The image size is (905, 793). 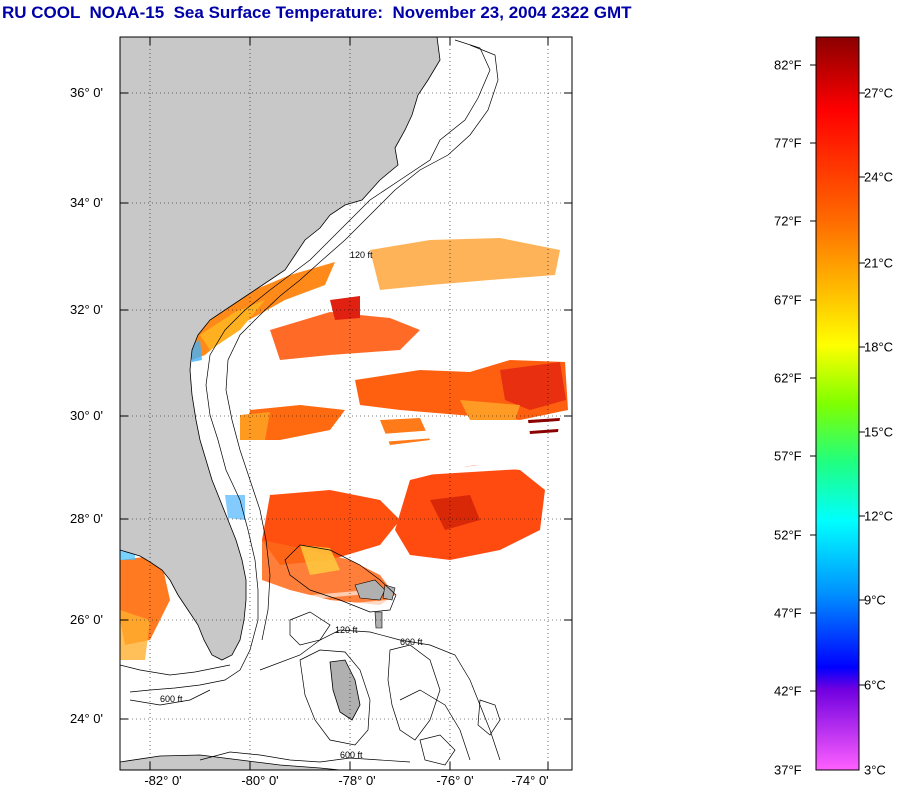 I want to click on land-bahamas, so click(x=345, y=690).